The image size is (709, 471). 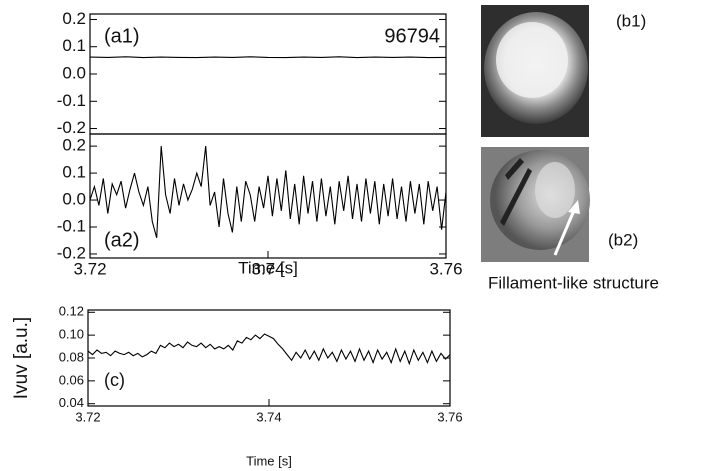 I want to click on image-label: (b1), so click(x=631, y=20).